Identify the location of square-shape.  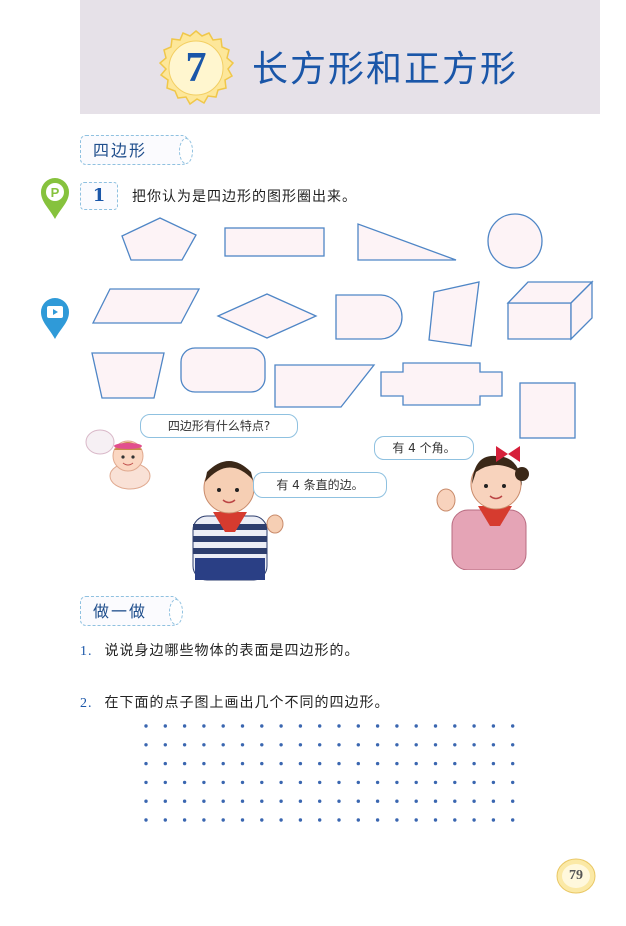
(547, 410).